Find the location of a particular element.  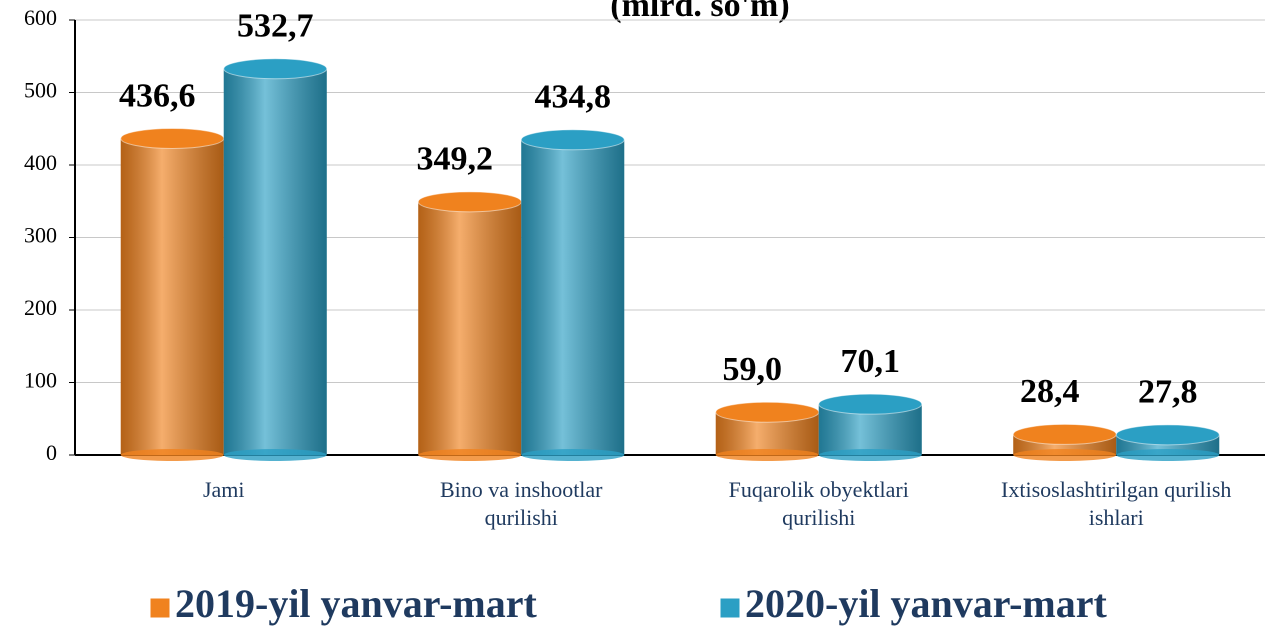

value-label: 28,4 is located at coordinates (1050, 391).